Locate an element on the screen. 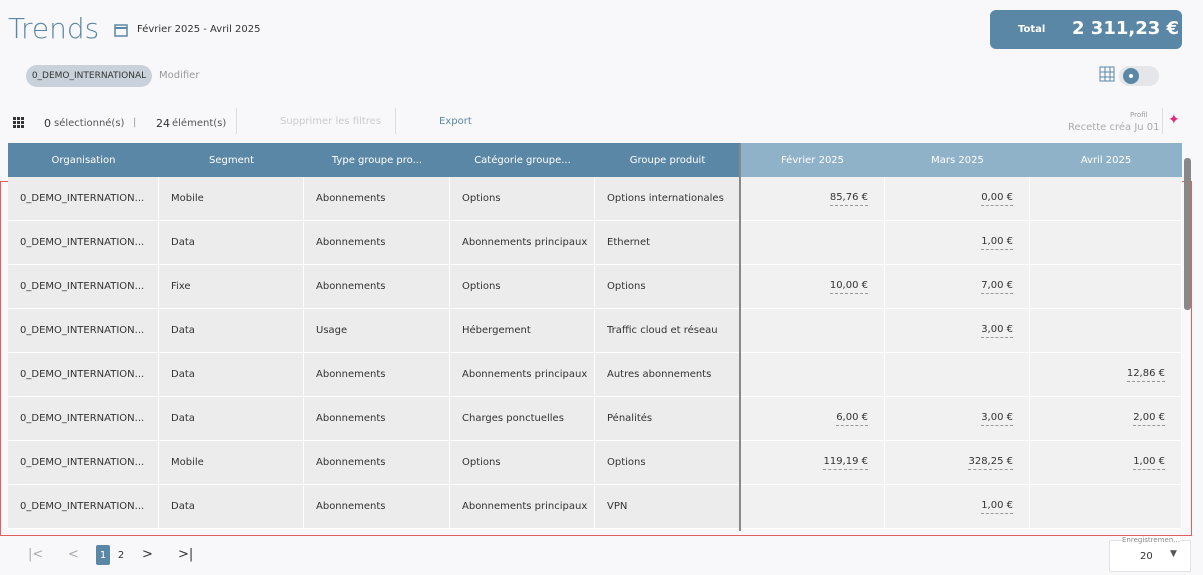 The image size is (1203, 575). text-cell: Mobile is located at coordinates (231, 199).